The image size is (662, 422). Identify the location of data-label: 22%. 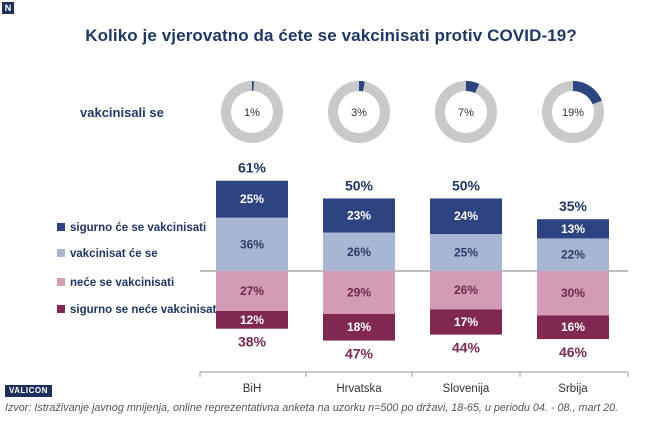
(573, 255).